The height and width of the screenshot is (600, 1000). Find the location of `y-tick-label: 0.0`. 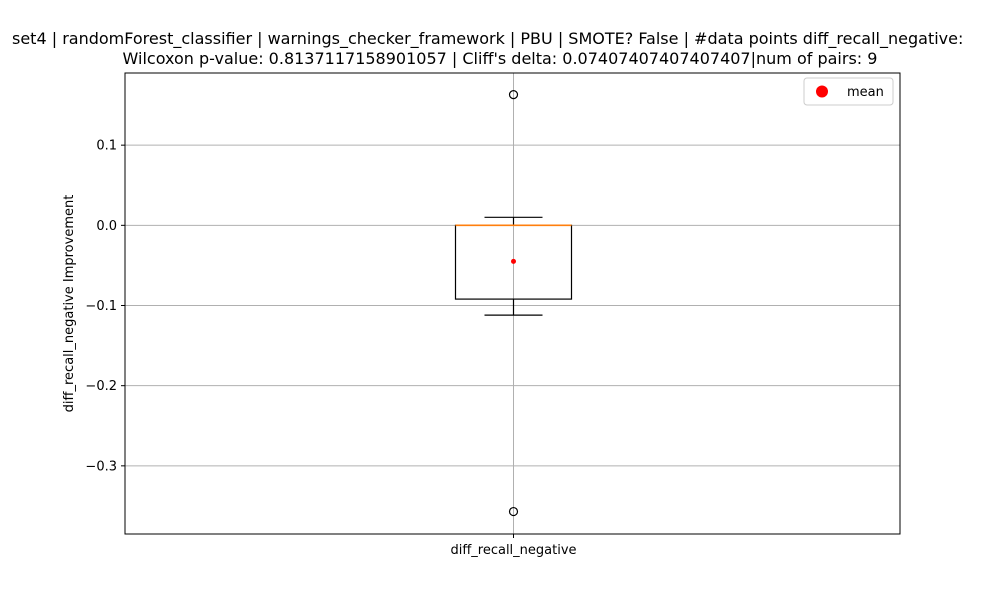

y-tick-label: 0.0 is located at coordinates (106, 226).